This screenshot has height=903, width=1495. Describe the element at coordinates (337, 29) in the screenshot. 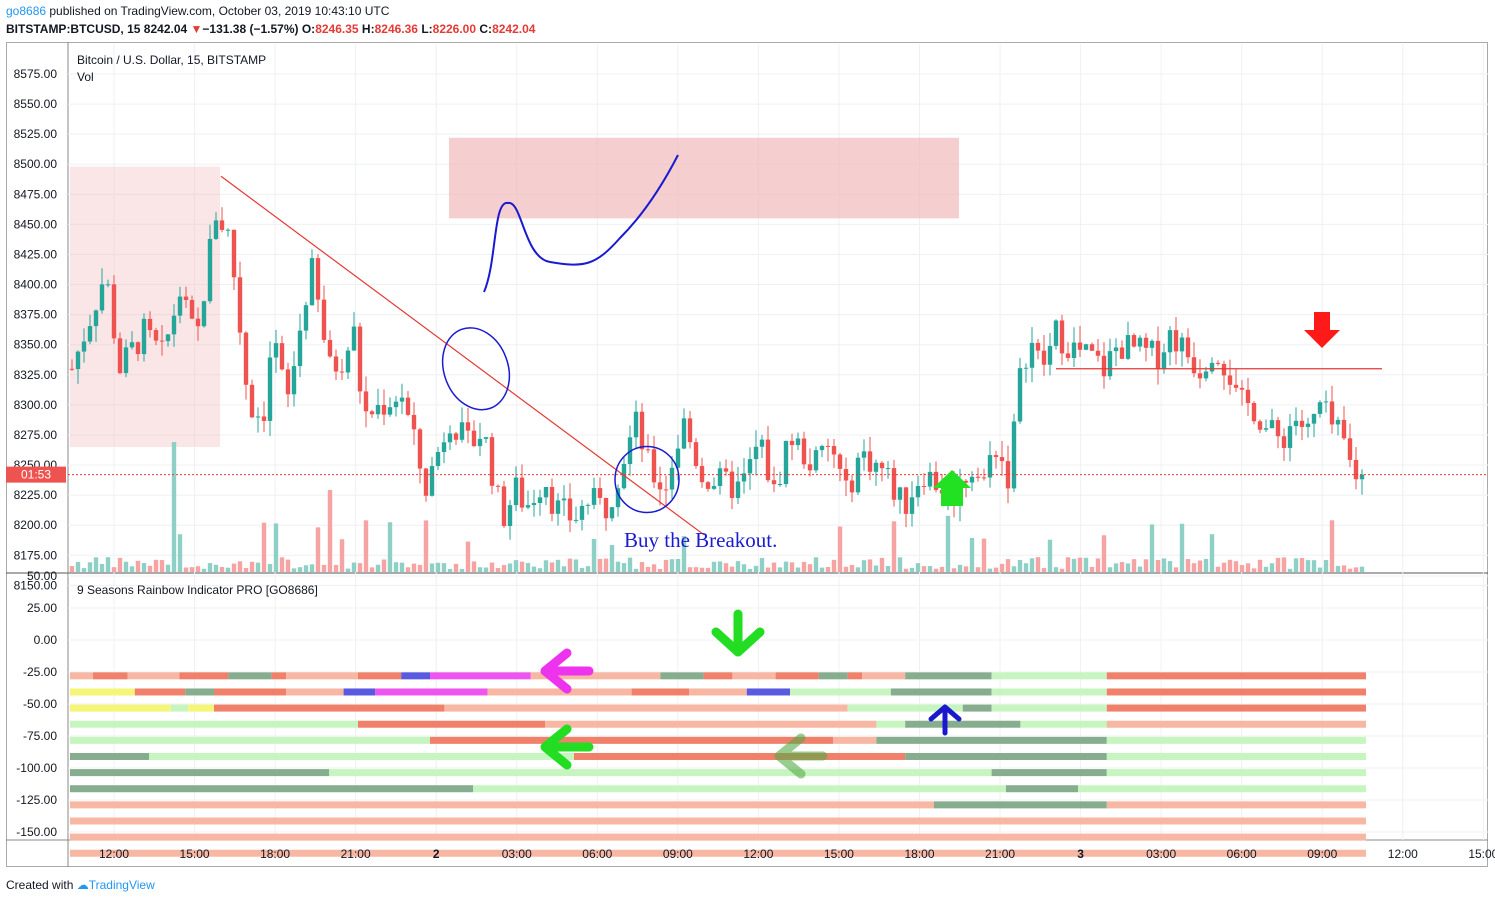

I see `open-value: 8246.35` at that location.